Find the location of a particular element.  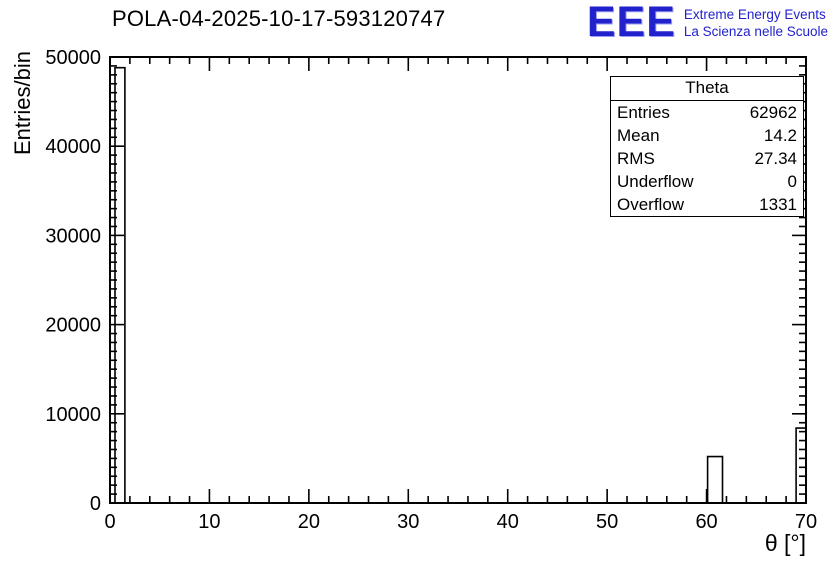

stats-row: Mean 14.2 is located at coordinates (707, 135).